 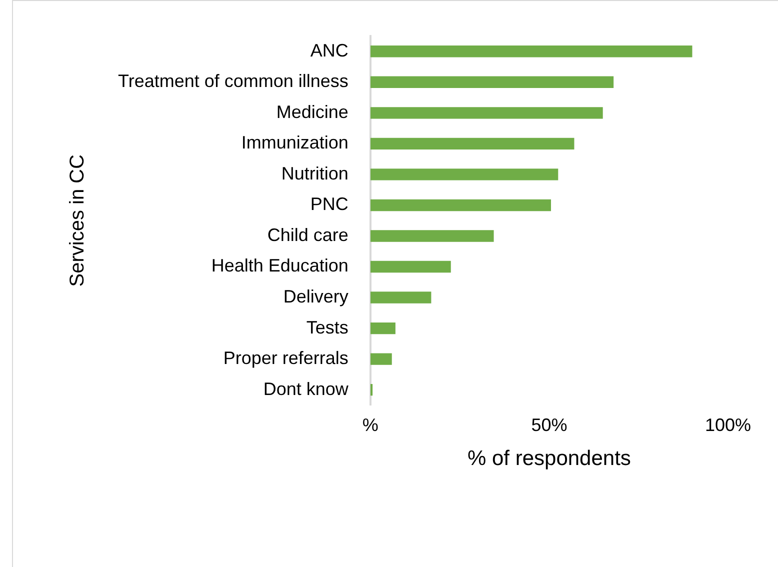 I want to click on y-tick-label: Nutrition, so click(x=314, y=173).